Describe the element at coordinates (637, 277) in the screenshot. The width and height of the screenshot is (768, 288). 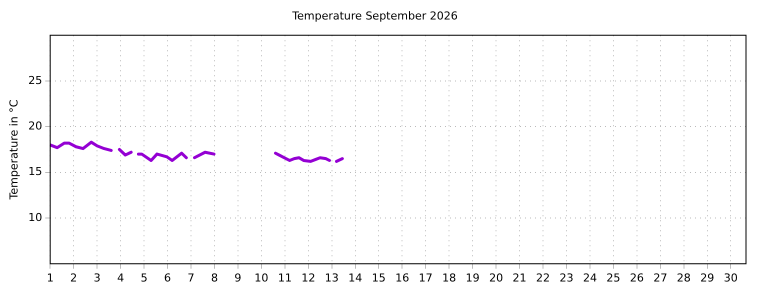
I see `x-tick-label: 26` at that location.